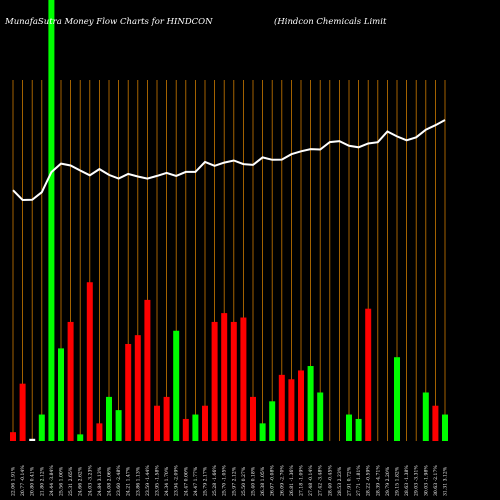  Describe the element at coordinates (398, 481) in the screenshot. I see `tick-label-40: 29.15 1.82%` at that location.